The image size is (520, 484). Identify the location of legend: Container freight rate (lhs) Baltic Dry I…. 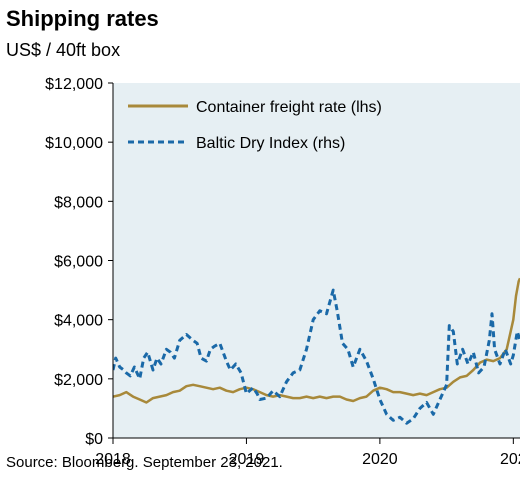
(255, 125).